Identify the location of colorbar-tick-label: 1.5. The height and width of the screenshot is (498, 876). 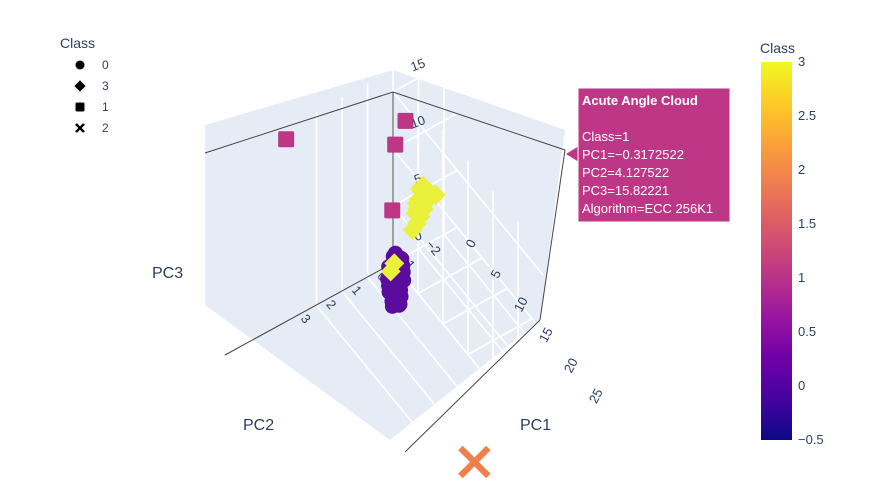
(807, 223).